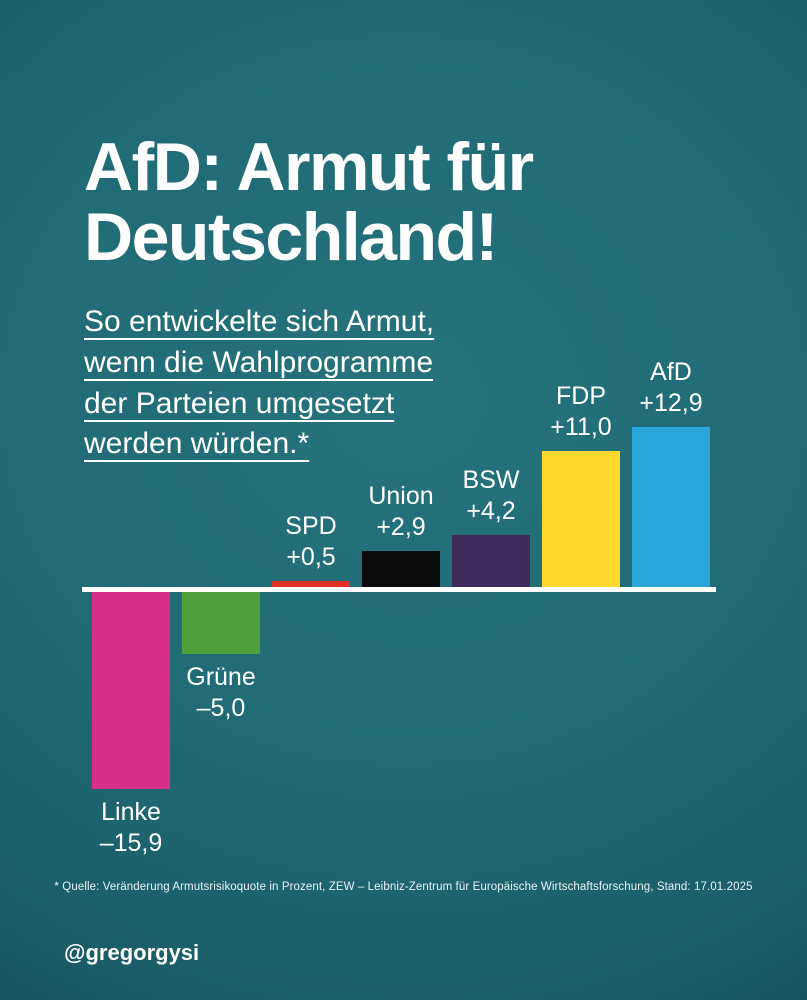  I want to click on subtitle-line-4: werden würden.*, so click(197, 444).